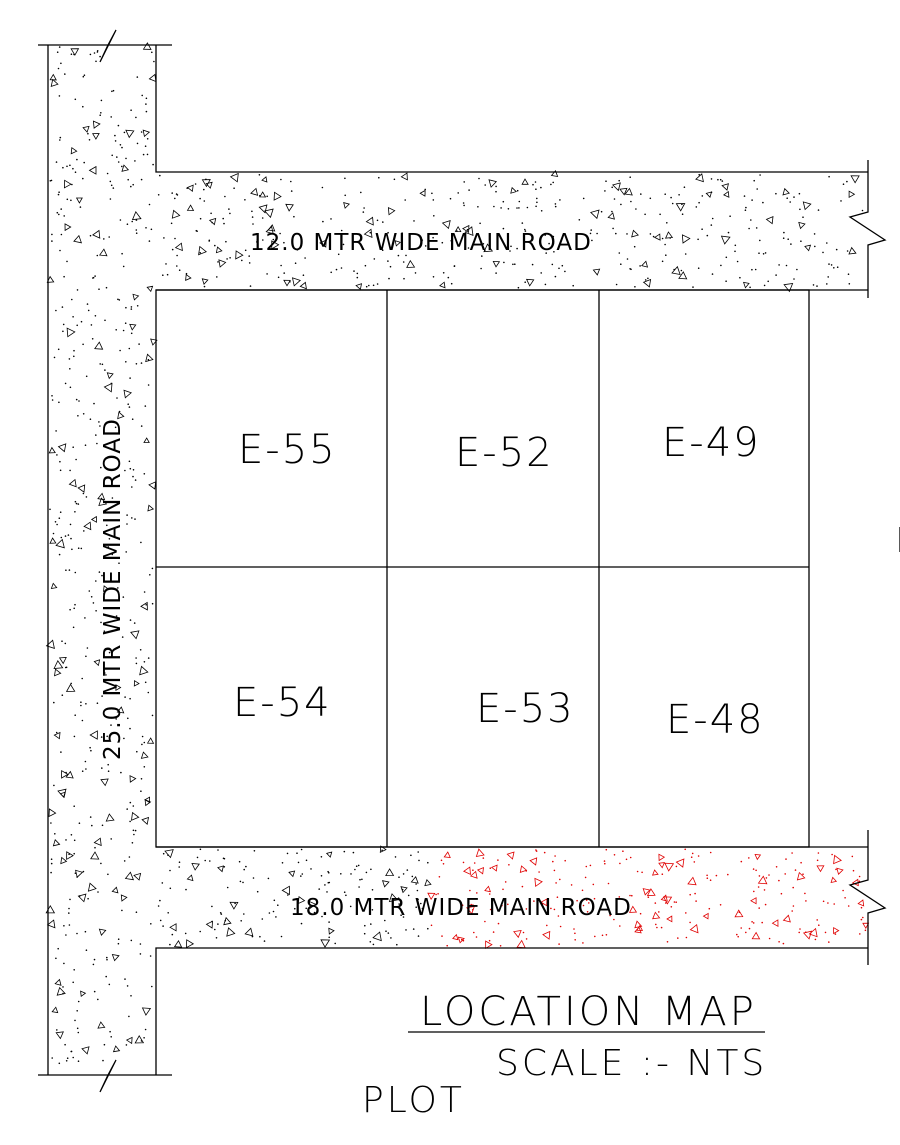 The width and height of the screenshot is (900, 1145). I want to click on plot-label-e53: E-53, so click(525, 709).